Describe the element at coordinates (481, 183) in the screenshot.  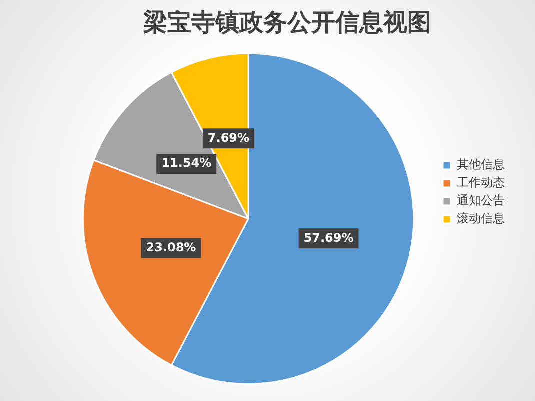
I see `legend-label: 工作动态` at that location.